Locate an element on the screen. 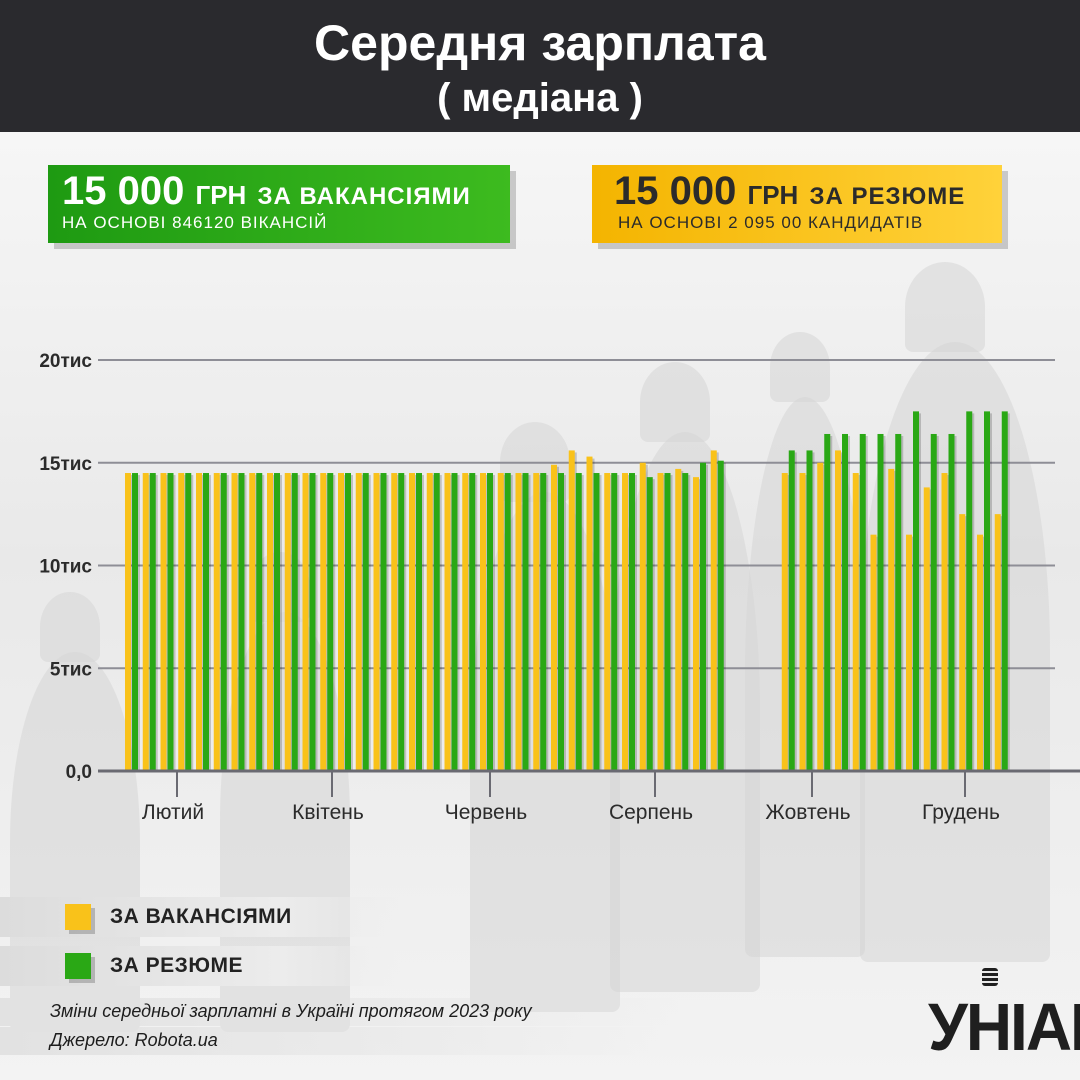 This screenshot has width=1080, height=1080. legend-swatch-vacancies is located at coordinates (78, 917).